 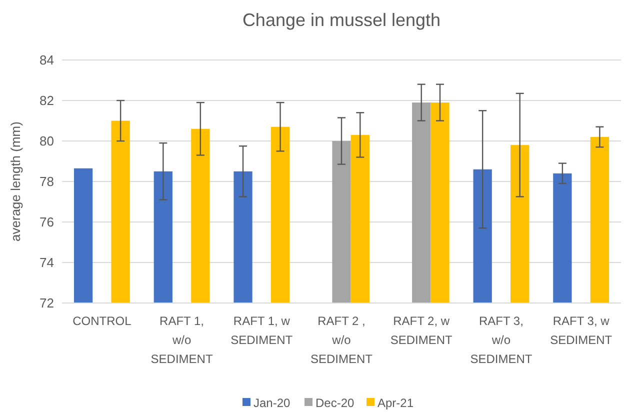 What do you see at coordinates (262, 330) in the screenshot?
I see `x-tick-label: RAFT 1, w SEDIMENT` at bounding box center [262, 330].